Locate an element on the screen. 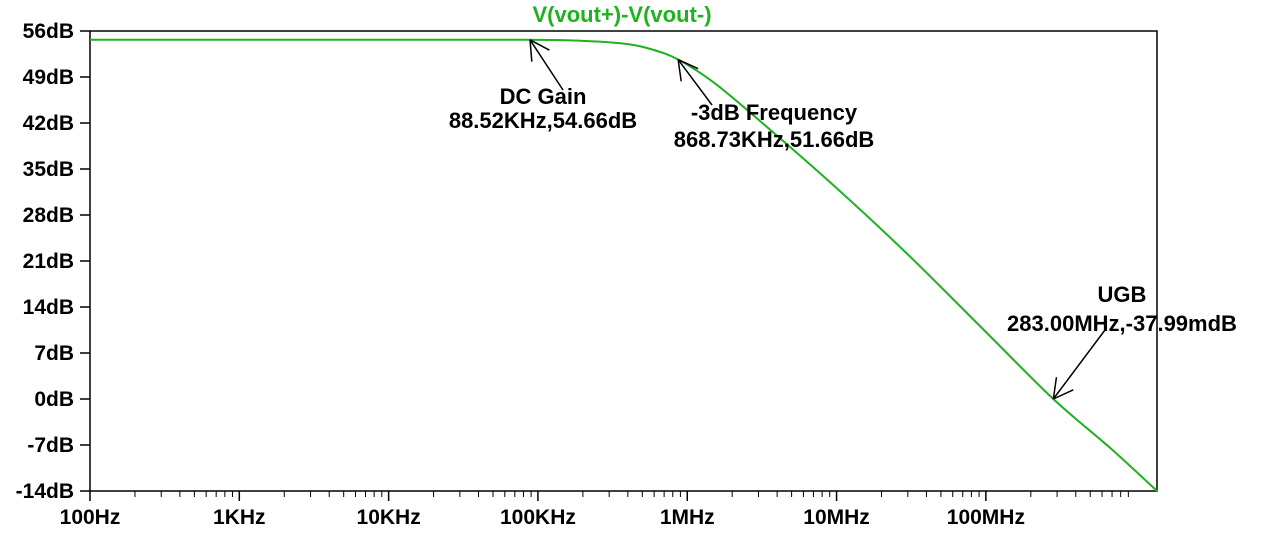 The height and width of the screenshot is (538, 1280). y-tick-label: 56dB is located at coordinates (48, 31).